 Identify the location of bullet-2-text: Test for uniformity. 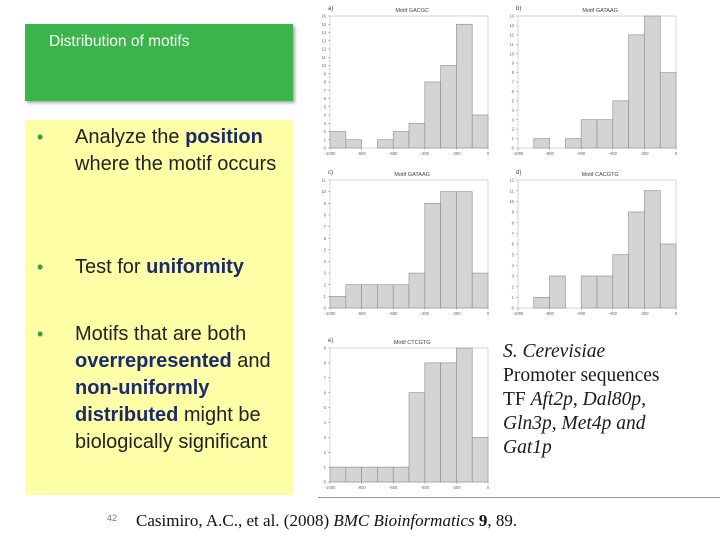
(184, 267).